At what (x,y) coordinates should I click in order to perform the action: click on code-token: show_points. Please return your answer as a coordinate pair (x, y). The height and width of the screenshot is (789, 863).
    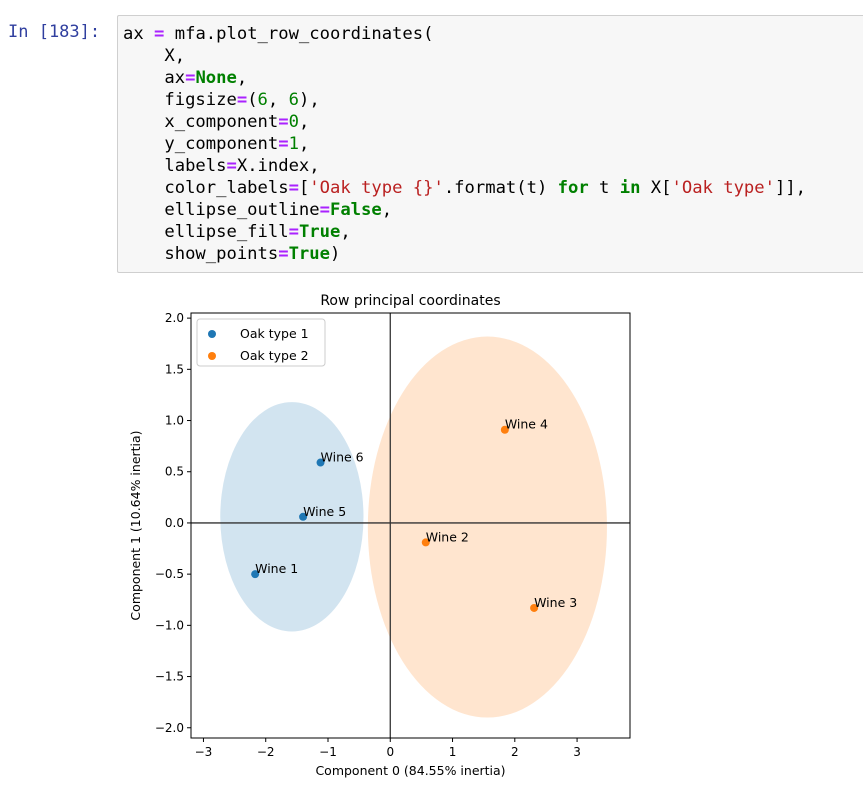
    Looking at the image, I should click on (201, 254).